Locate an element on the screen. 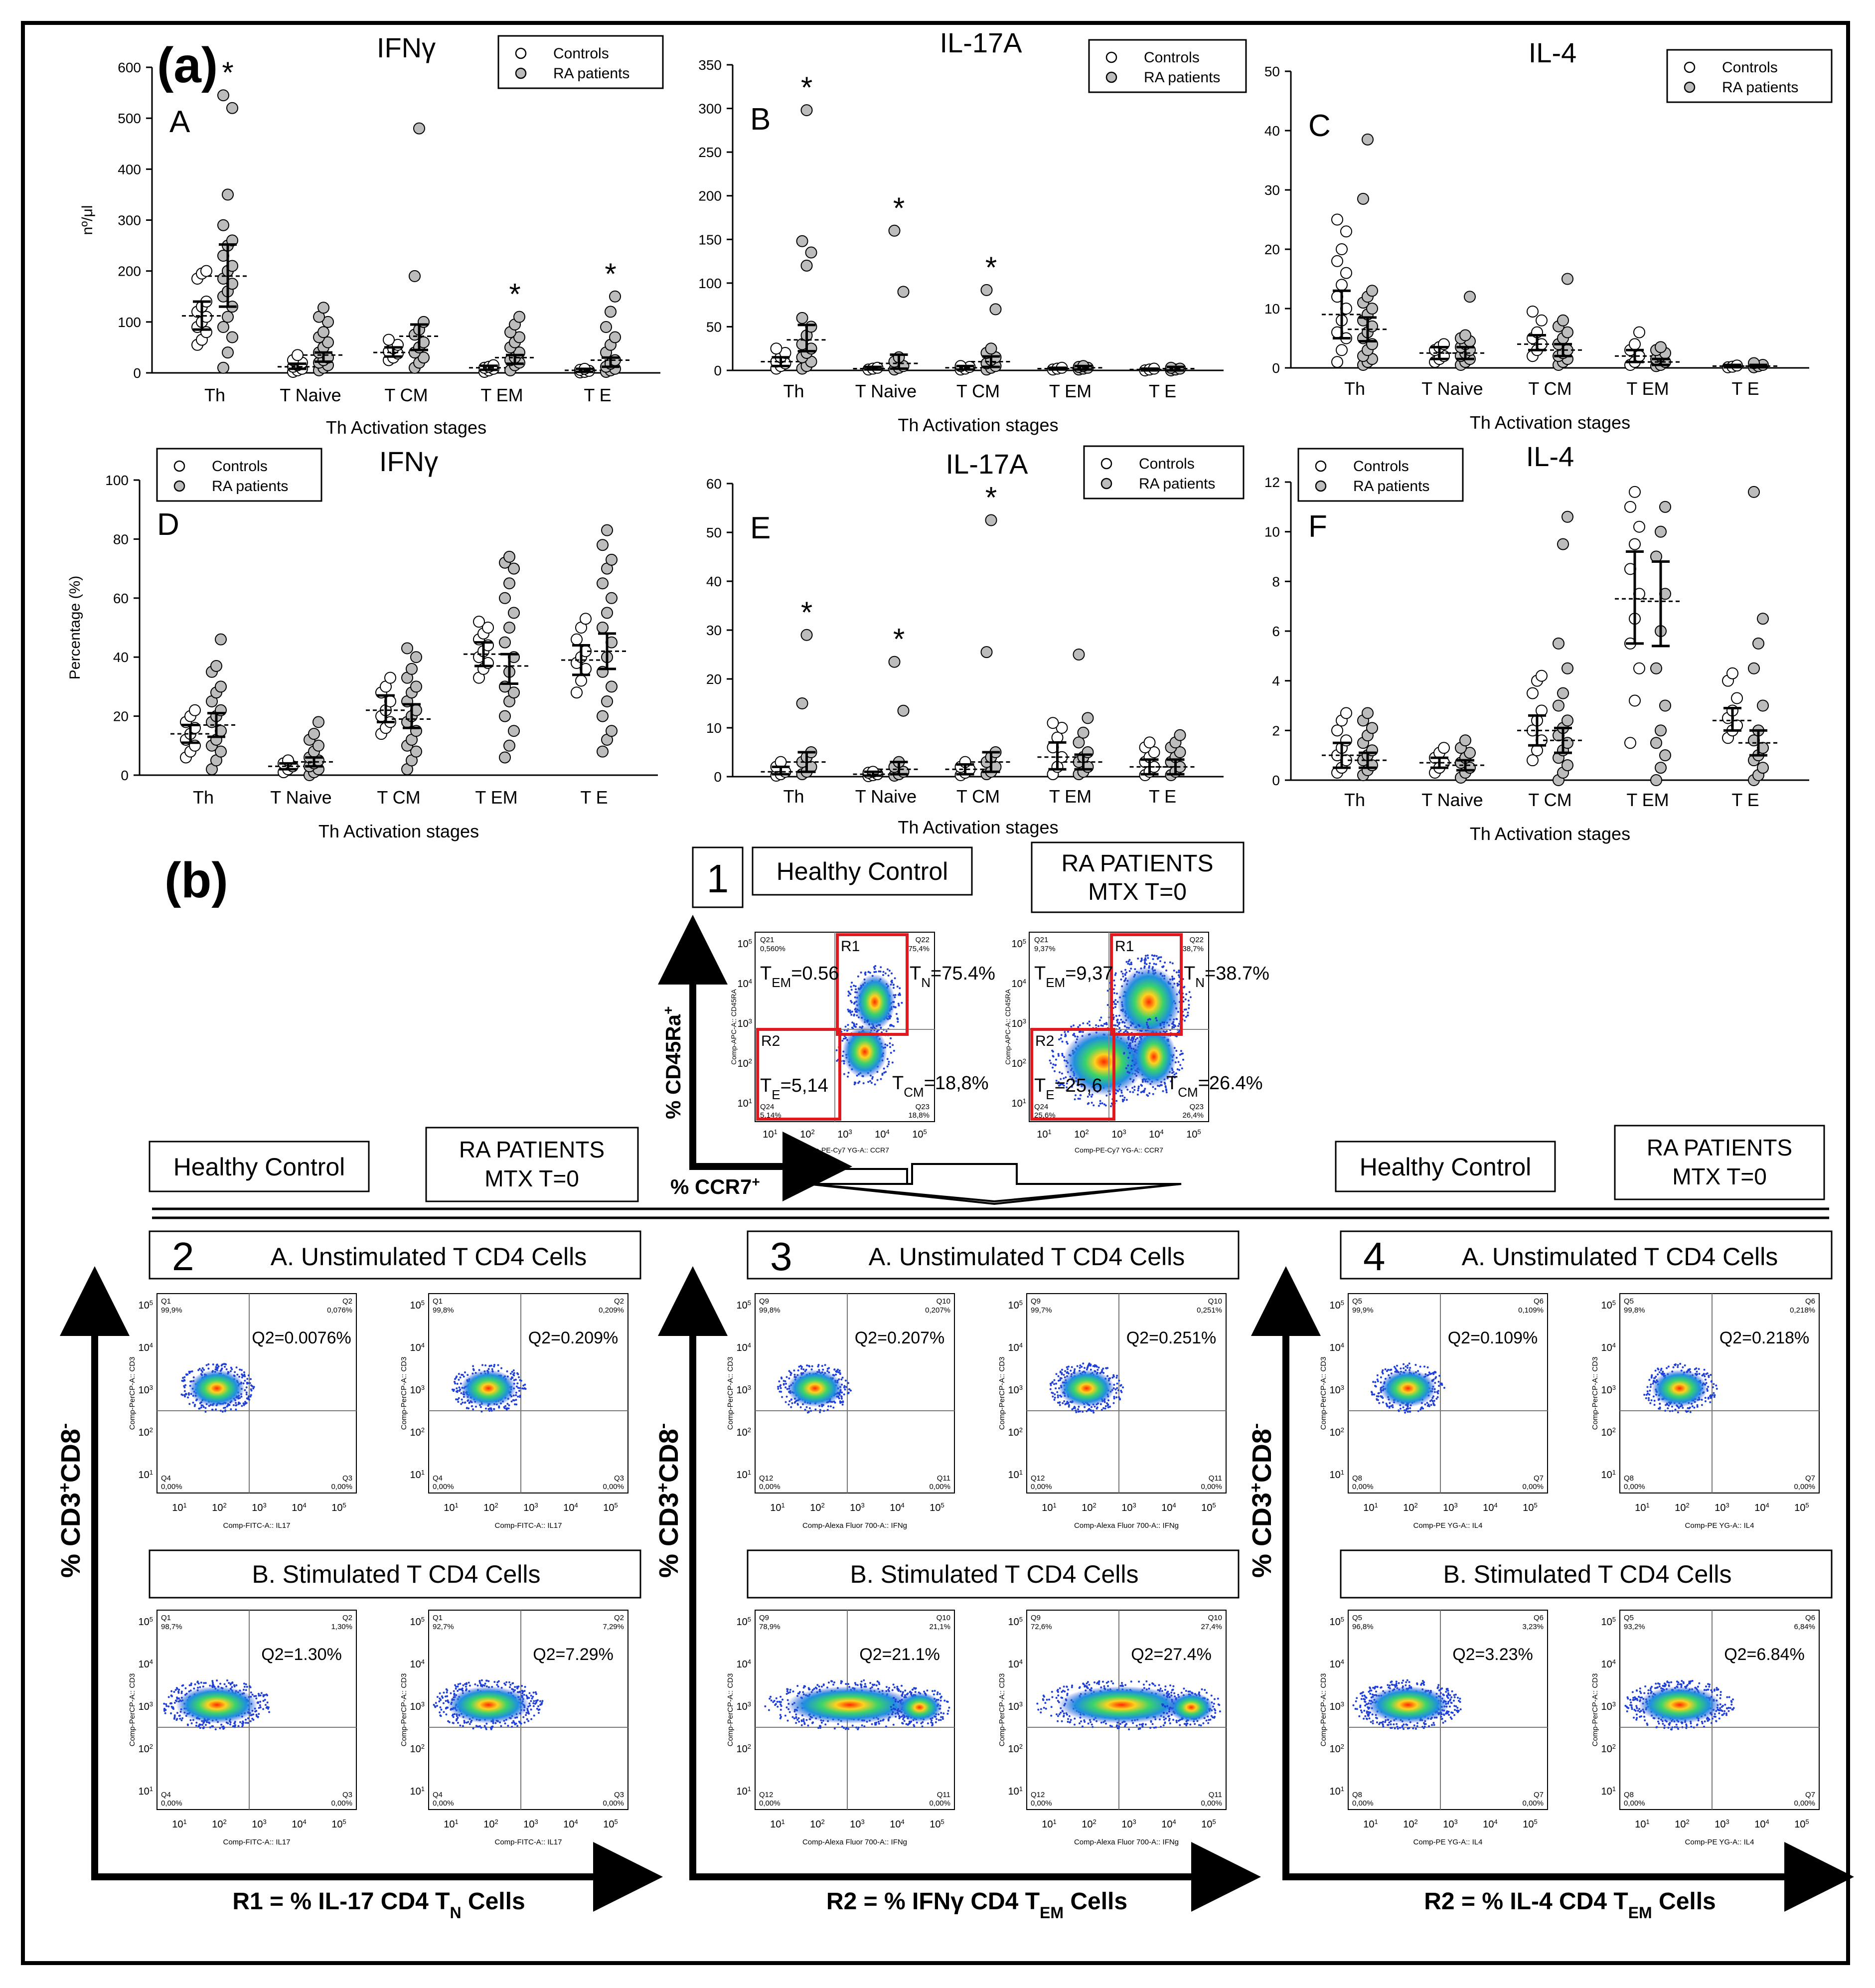  tick-exp: 1 is located at coordinates (423, 1472).